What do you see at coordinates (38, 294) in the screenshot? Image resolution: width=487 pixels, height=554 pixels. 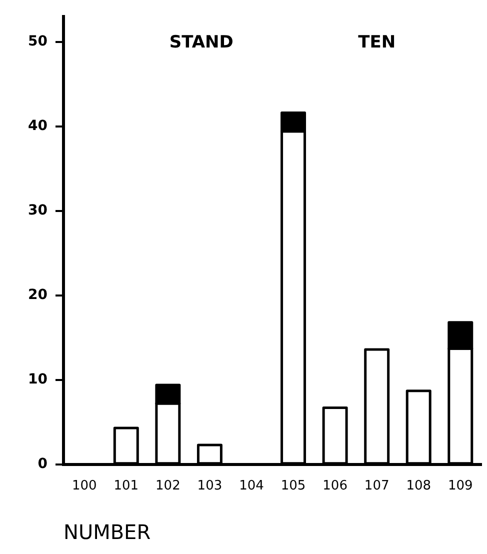 I see `y-tick-label: 20` at bounding box center [38, 294].